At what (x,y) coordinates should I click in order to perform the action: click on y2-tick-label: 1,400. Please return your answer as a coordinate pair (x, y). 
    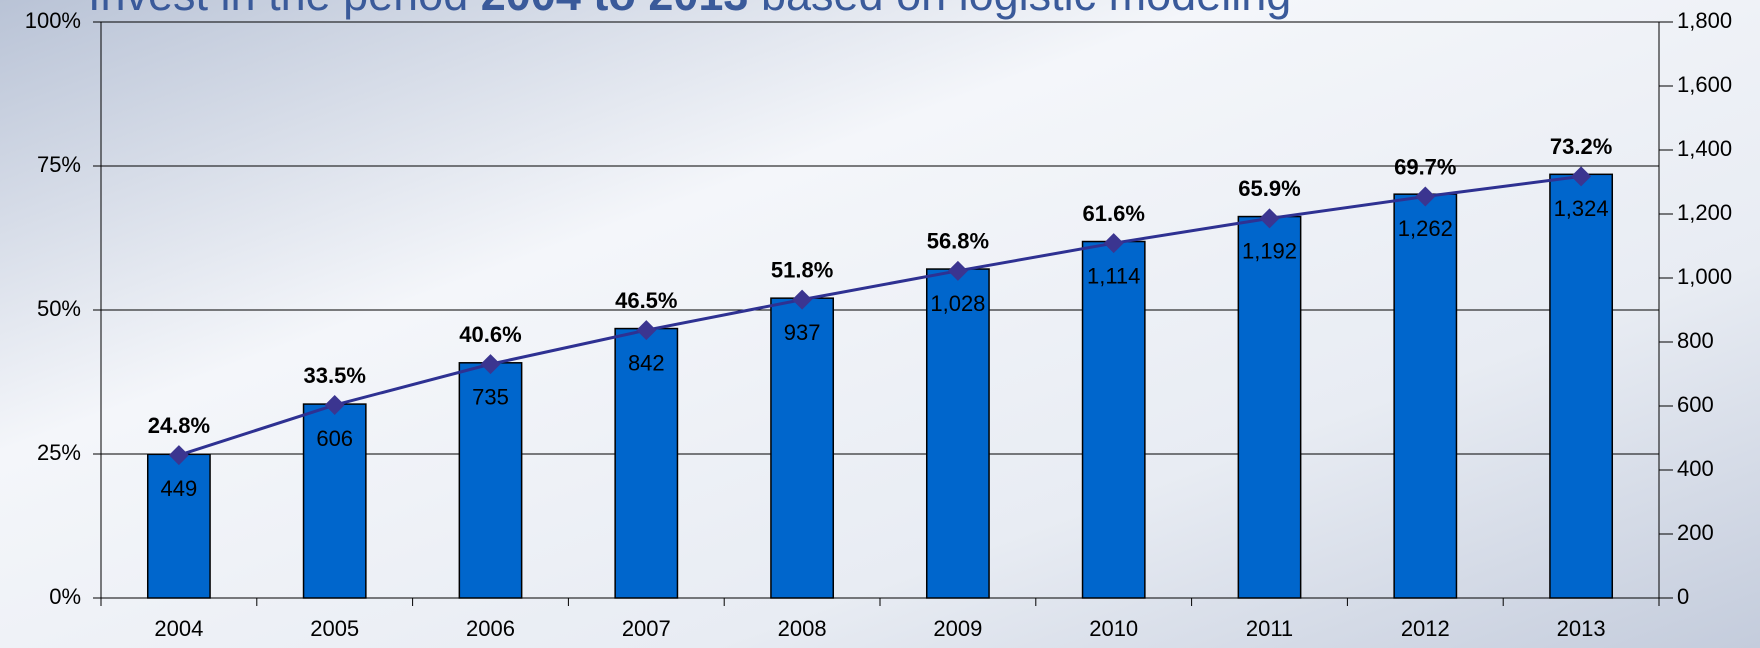
    Looking at the image, I should click on (1704, 148).